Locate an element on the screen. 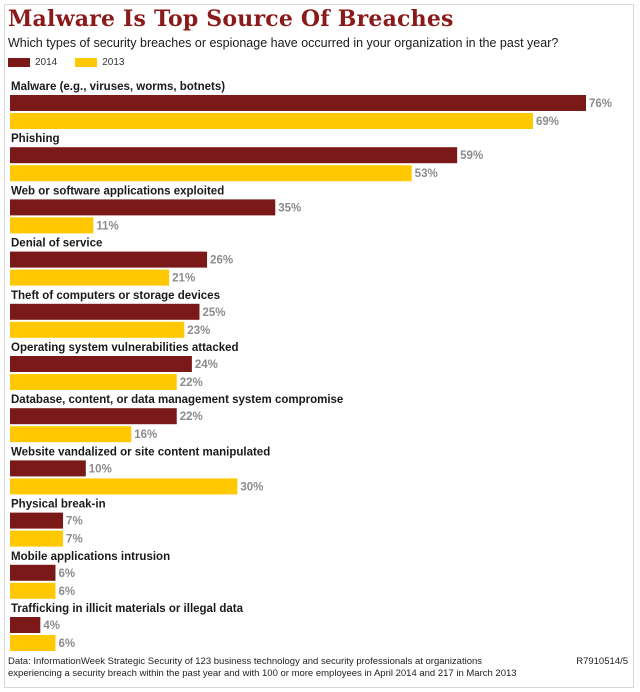 The height and width of the screenshot is (692, 640). legend-label-2013: 2013 is located at coordinates (113, 62).